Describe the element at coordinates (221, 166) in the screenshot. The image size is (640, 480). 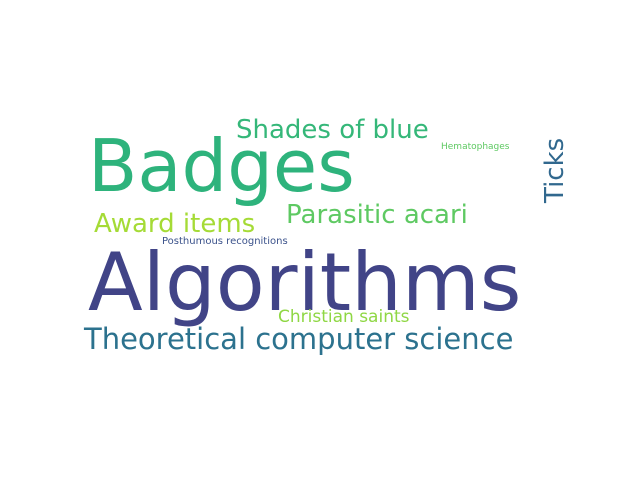
I see `word-badges: Badges` at that location.